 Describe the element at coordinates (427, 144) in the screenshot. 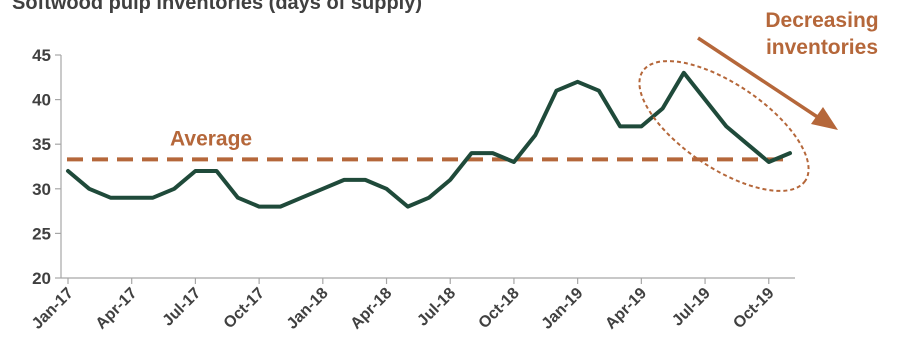

I see `average-group: Average` at that location.